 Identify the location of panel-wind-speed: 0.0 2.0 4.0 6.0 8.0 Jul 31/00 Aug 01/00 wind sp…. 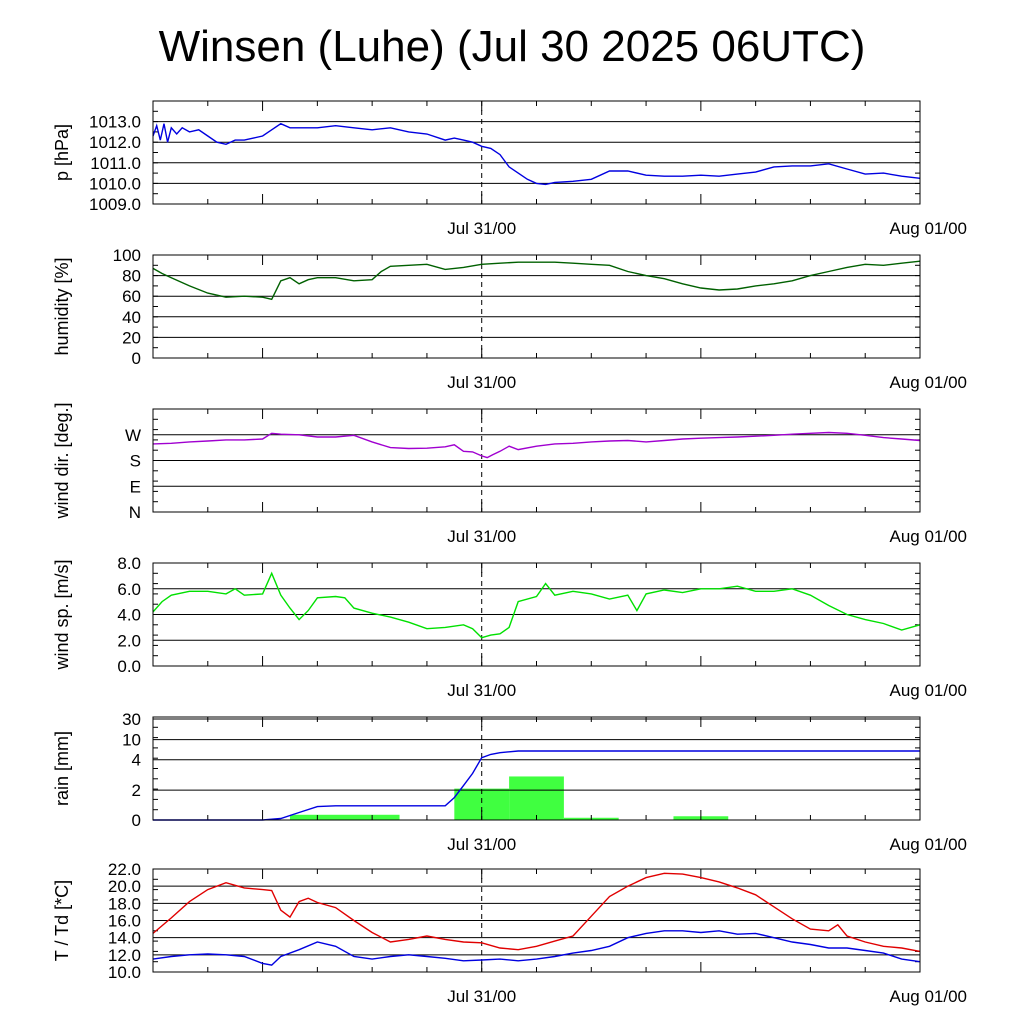
(509, 627).